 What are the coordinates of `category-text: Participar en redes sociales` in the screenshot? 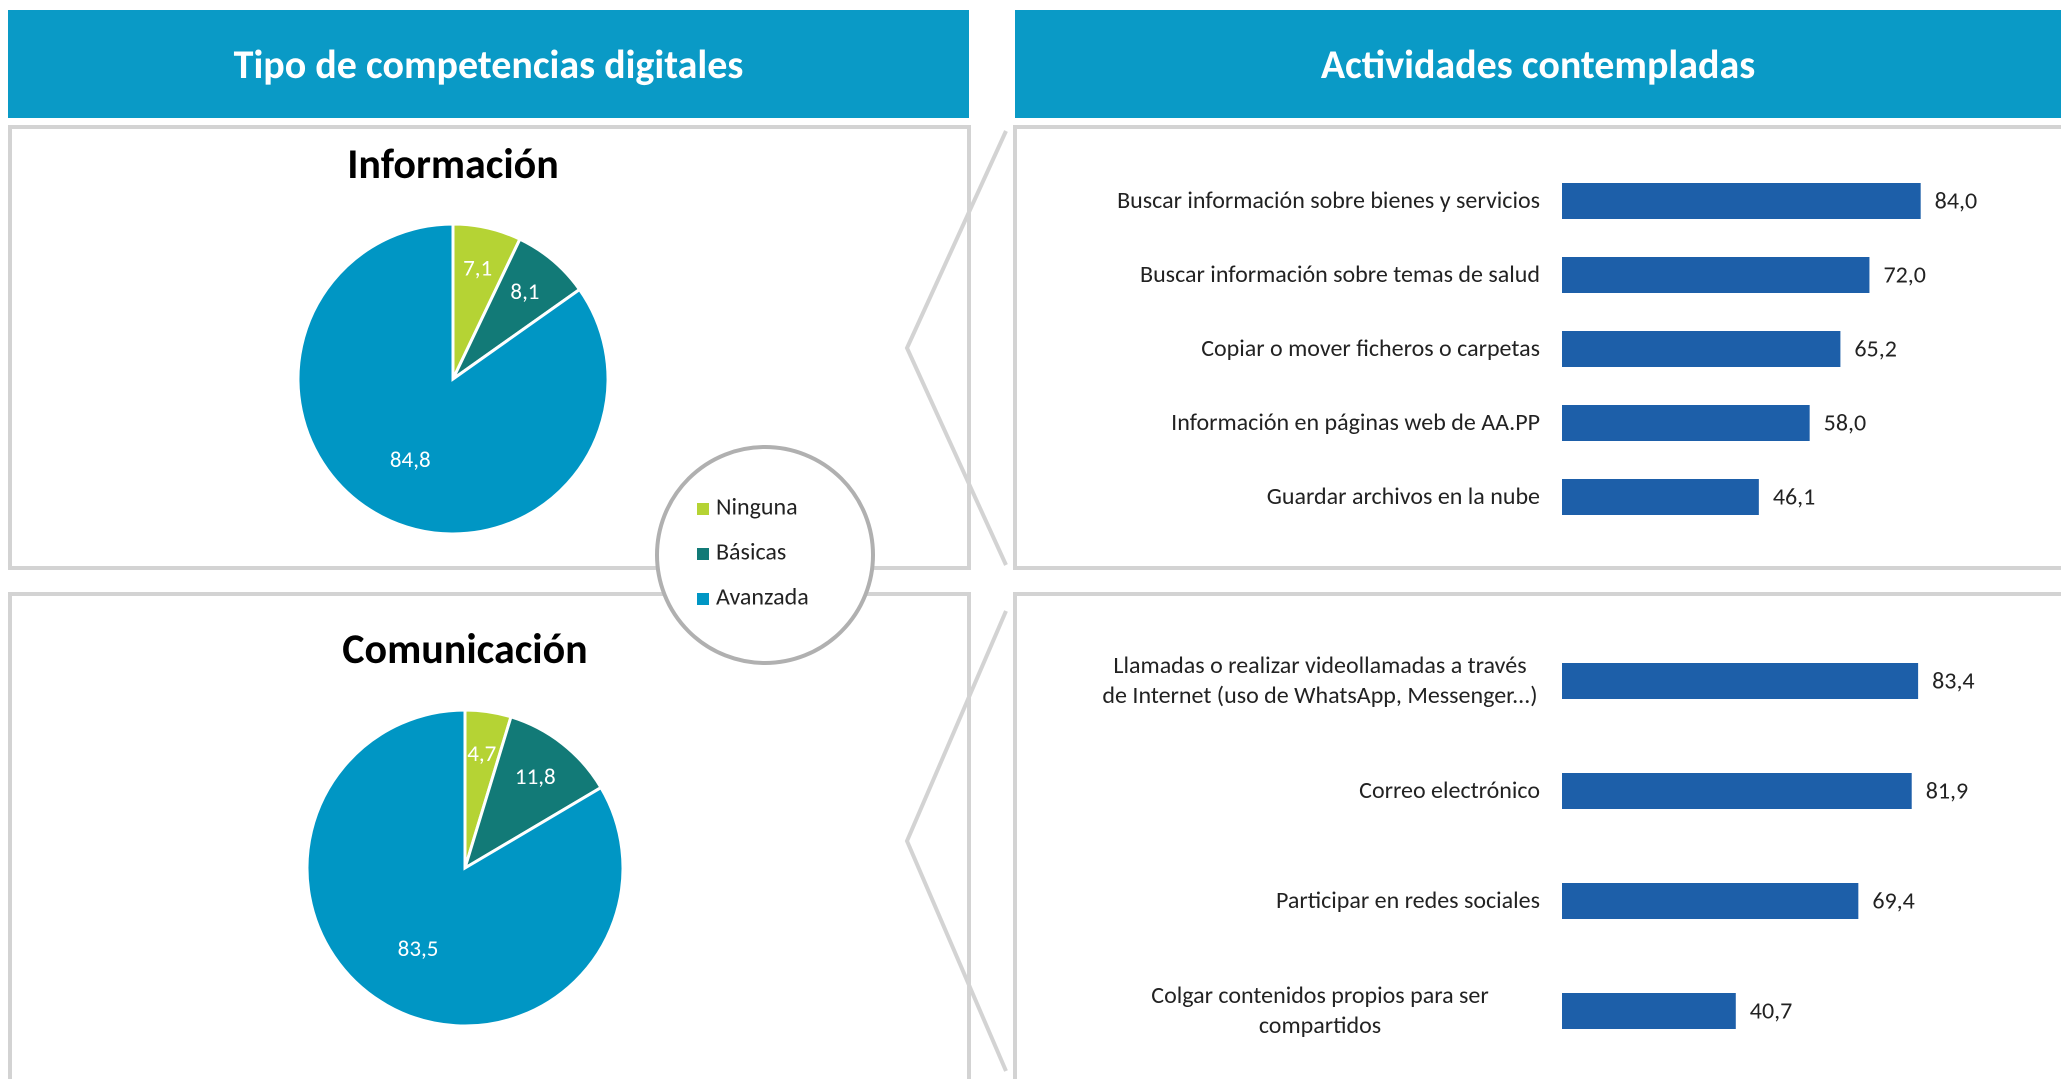 It's located at (1407, 900).